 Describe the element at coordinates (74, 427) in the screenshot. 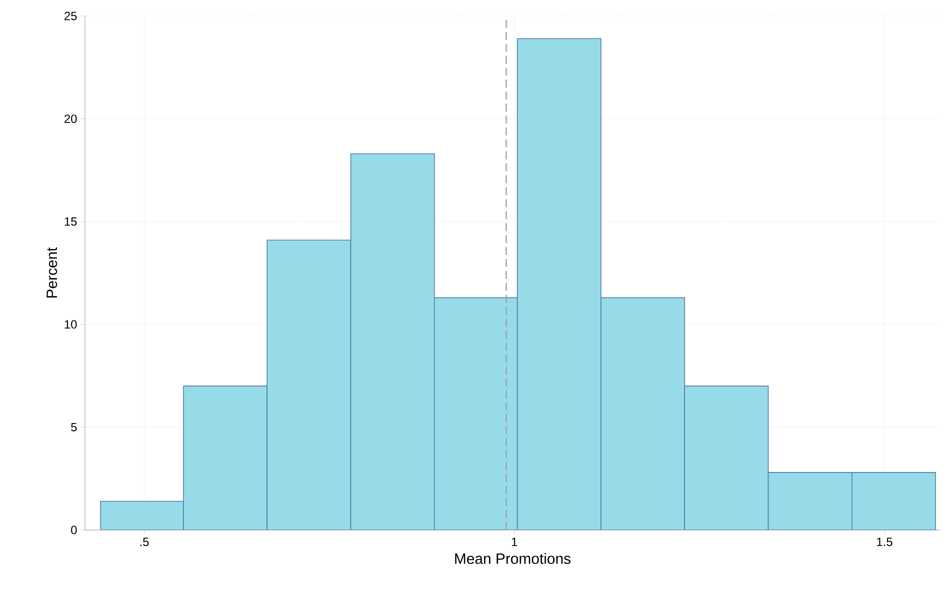

I see `y-tick-label: 5` at that location.